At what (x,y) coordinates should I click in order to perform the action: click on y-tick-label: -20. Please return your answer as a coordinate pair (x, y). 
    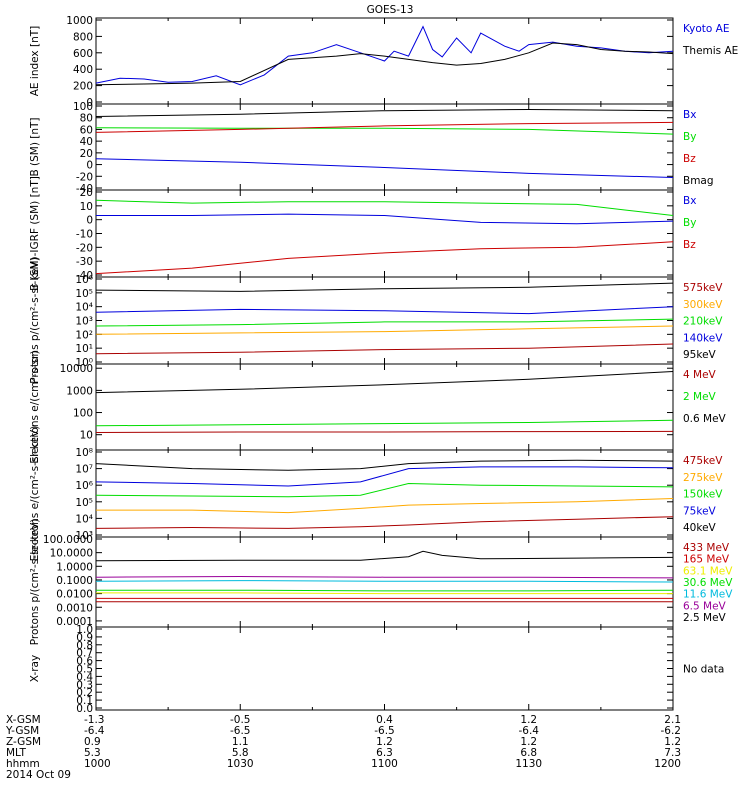
    Looking at the image, I should click on (84, 248).